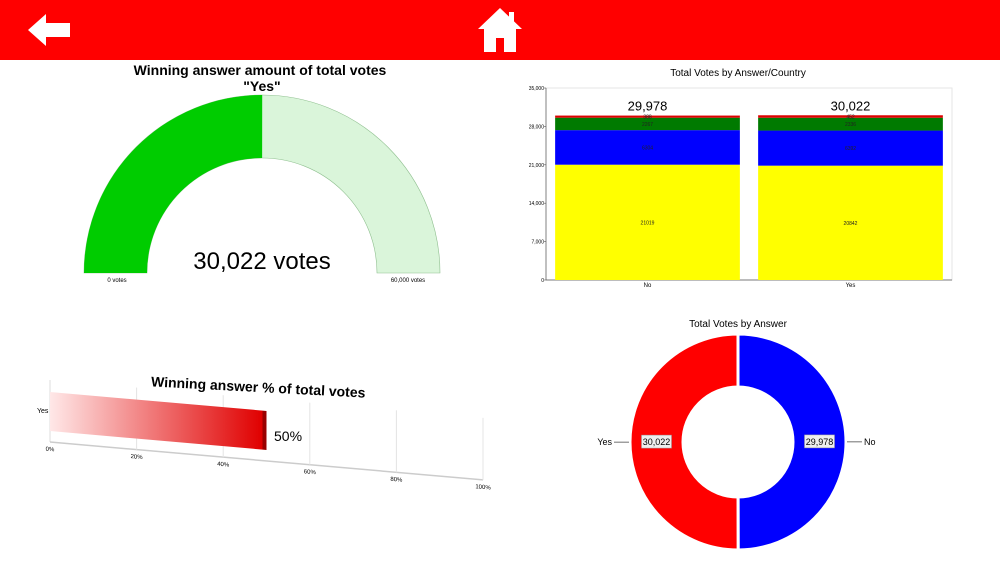 The image size is (1000, 563). Describe the element at coordinates (851, 105) in the screenshot. I see `bar-total-label: 30,022` at that location.